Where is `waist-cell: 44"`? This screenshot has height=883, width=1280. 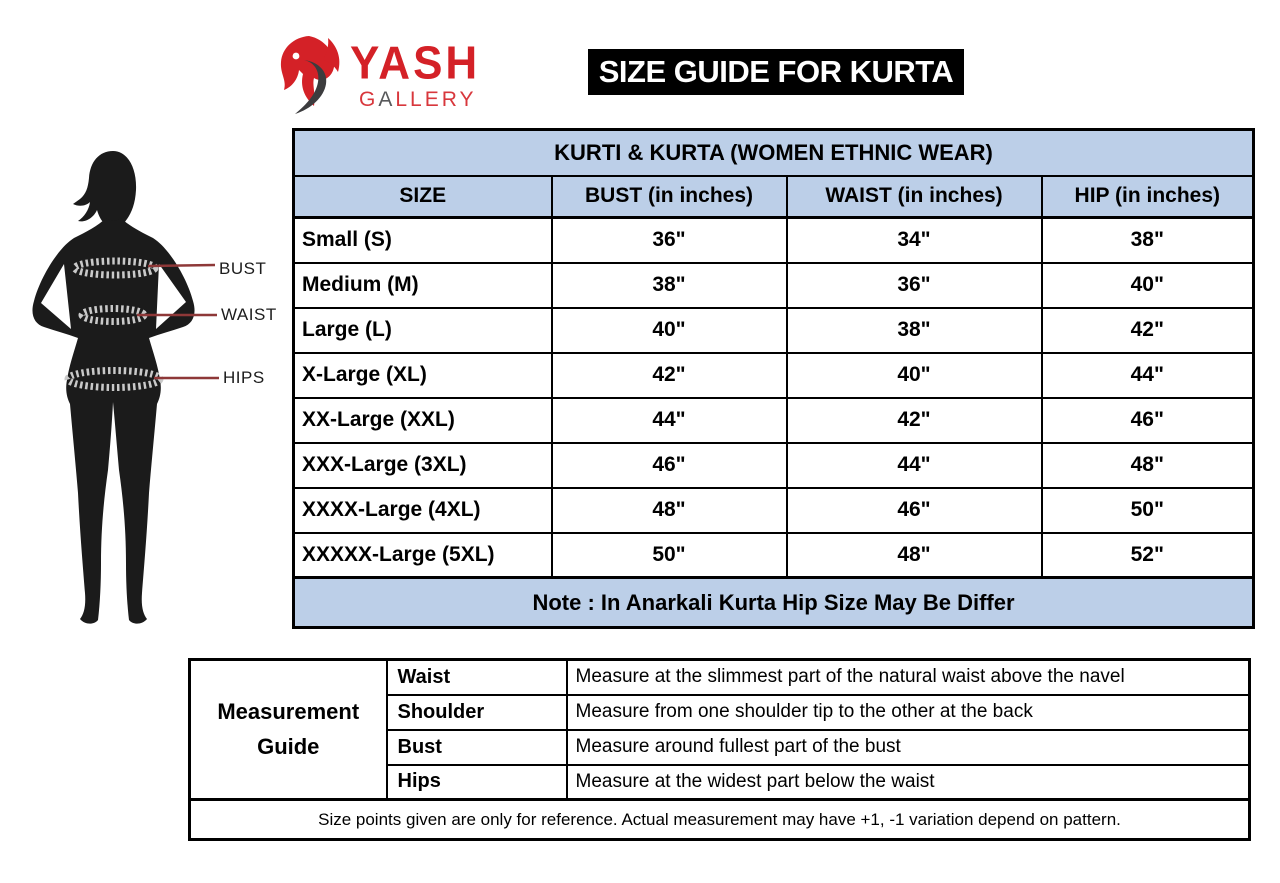 waist-cell: 44" is located at coordinates (914, 465).